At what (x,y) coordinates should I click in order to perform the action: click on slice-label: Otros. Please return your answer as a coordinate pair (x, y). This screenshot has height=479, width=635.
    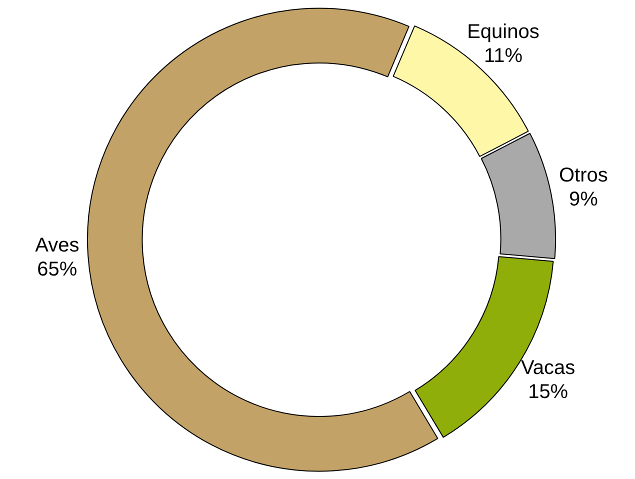
    Looking at the image, I should click on (583, 175).